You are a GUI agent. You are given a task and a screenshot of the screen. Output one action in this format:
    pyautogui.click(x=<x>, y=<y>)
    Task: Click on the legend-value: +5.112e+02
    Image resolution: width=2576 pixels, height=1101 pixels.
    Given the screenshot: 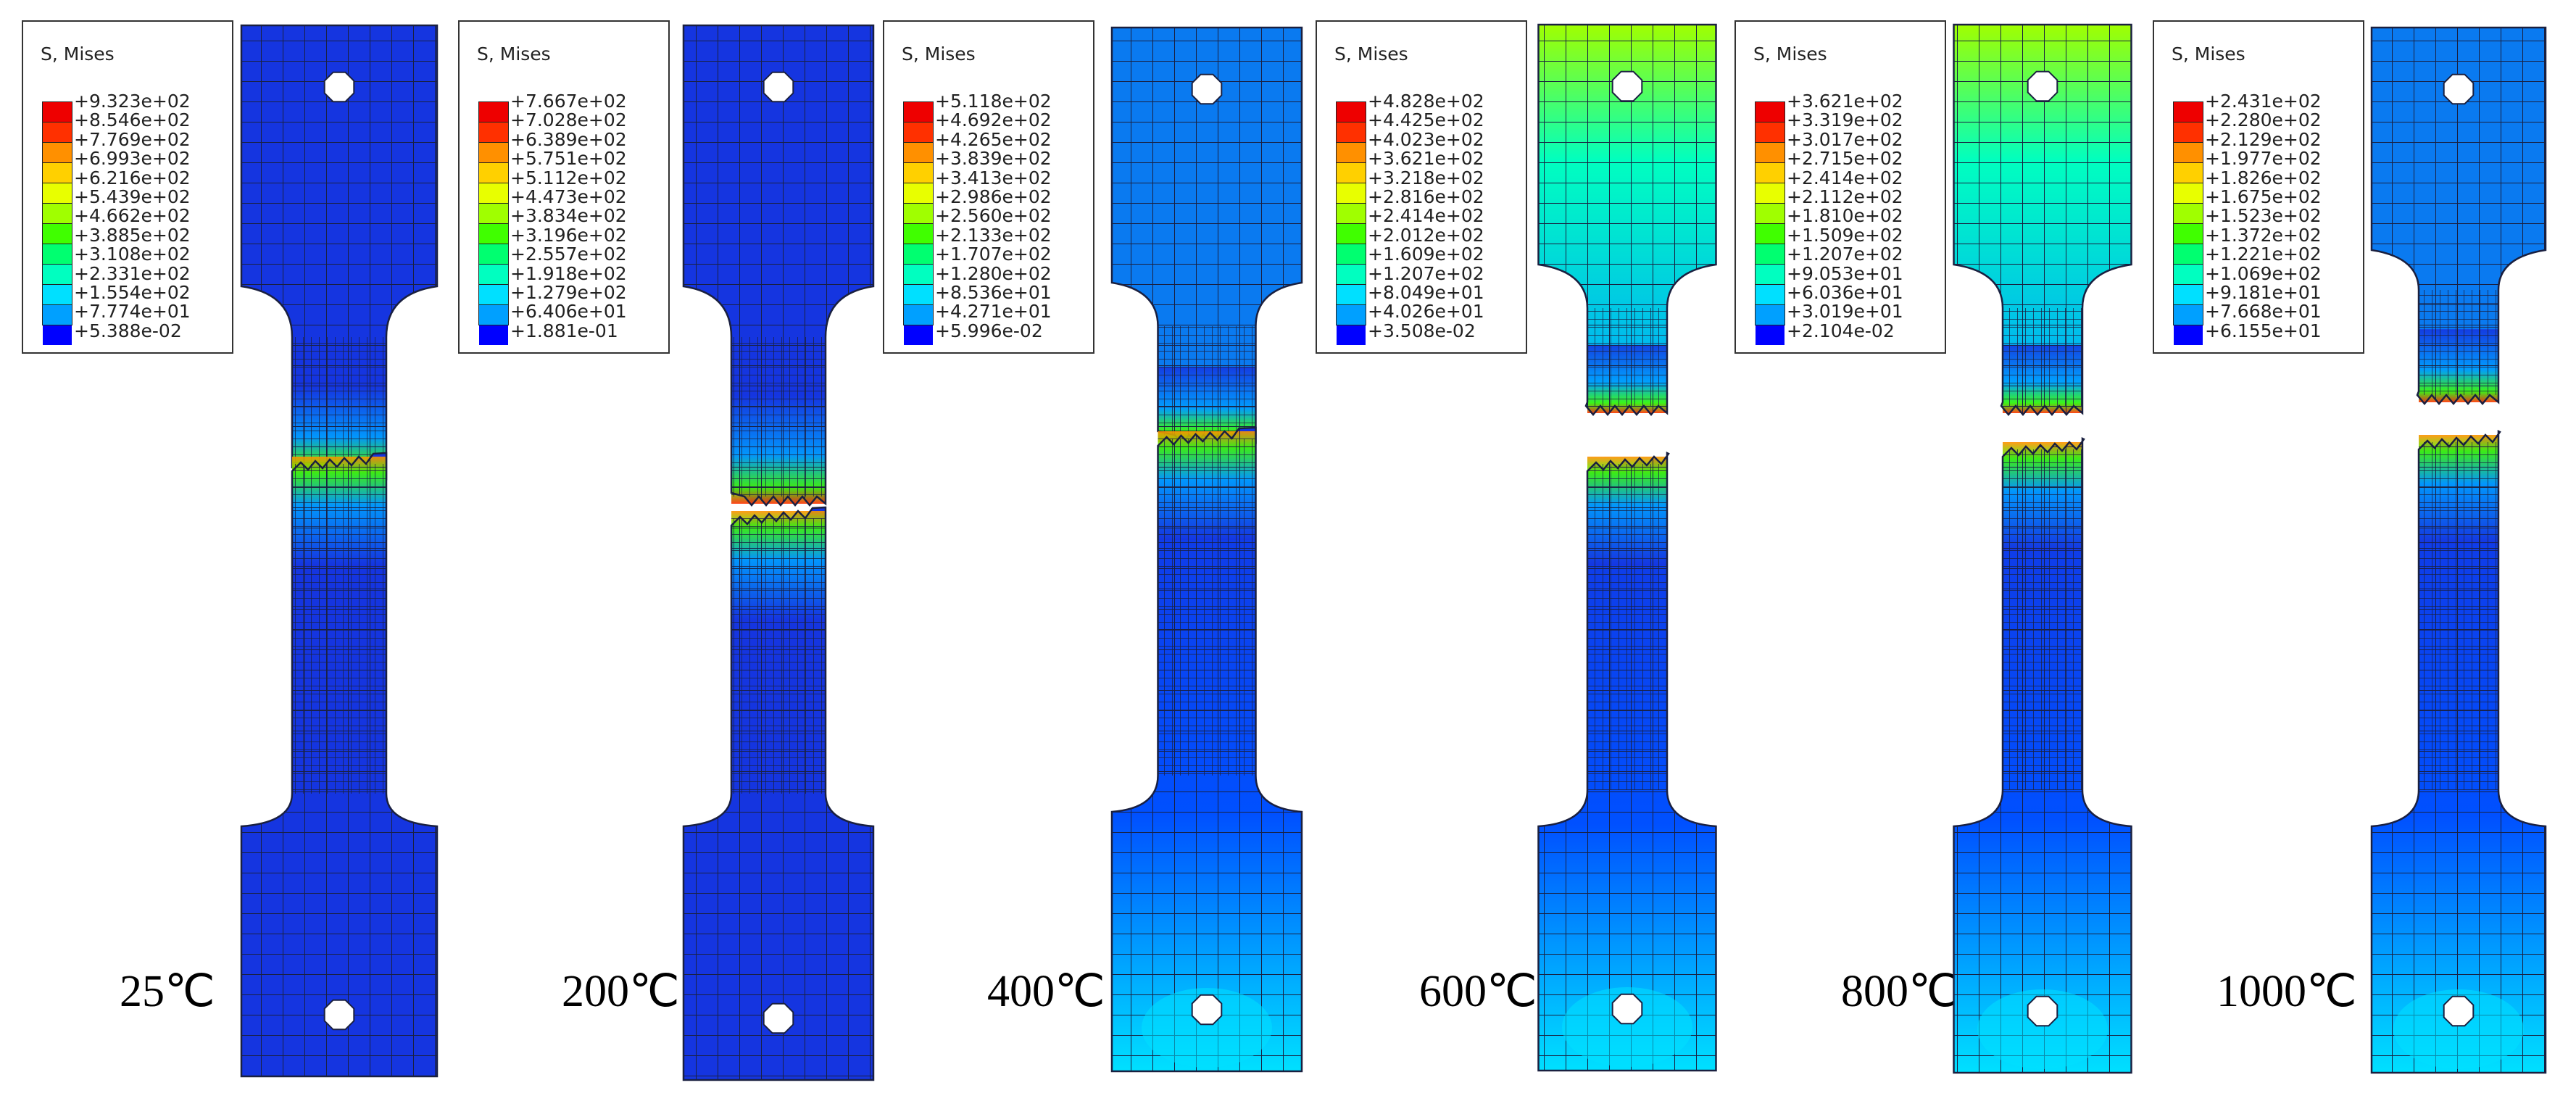 What is the action you would take?
    pyautogui.click(x=568, y=177)
    